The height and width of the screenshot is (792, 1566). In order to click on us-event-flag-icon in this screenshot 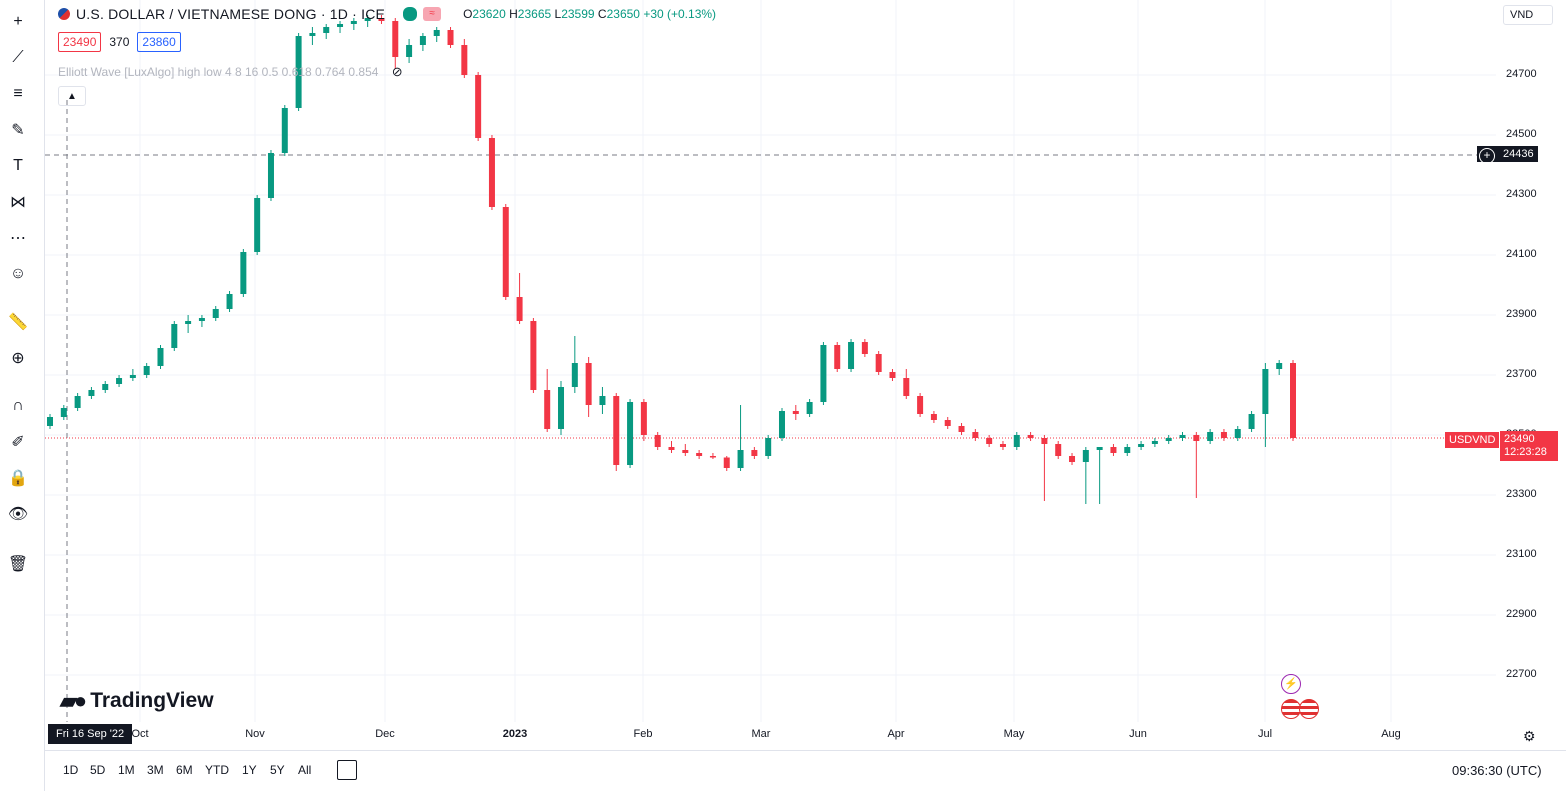, I will do `click(1291, 709)`.